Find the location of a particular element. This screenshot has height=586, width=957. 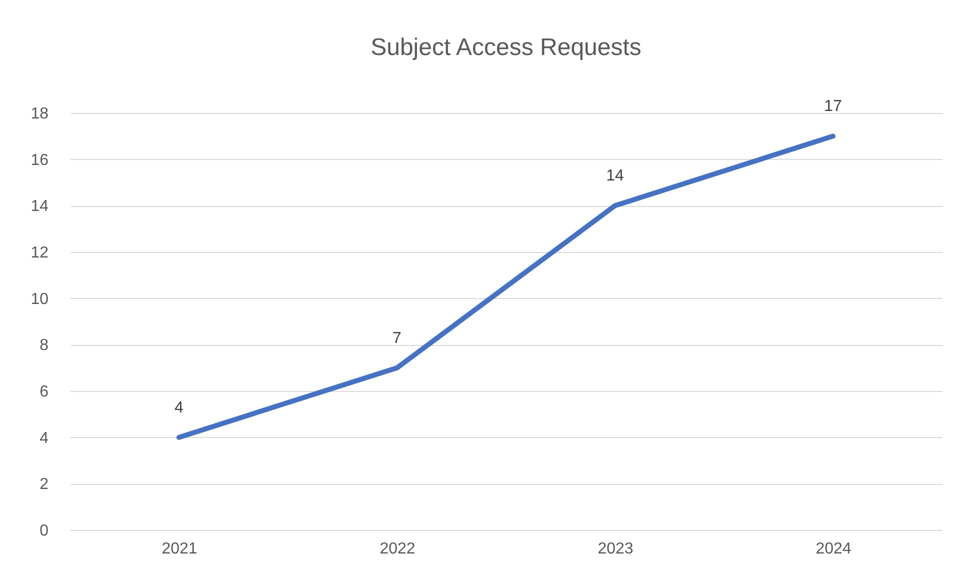

y-tick-label: 8 is located at coordinates (44, 345).